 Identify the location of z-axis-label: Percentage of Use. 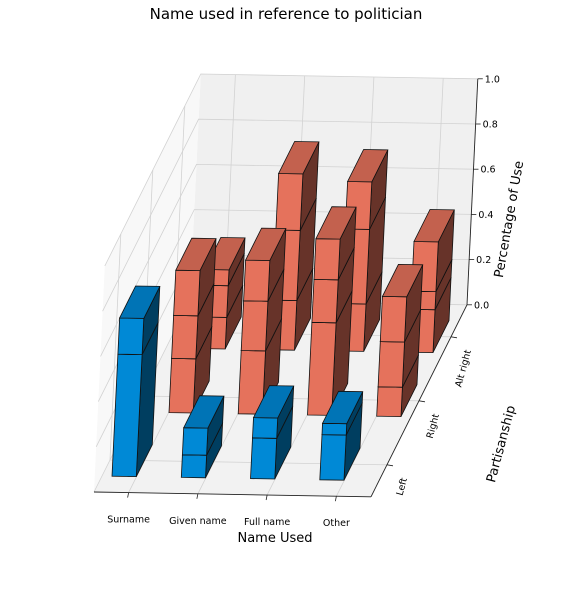
(509, 219).